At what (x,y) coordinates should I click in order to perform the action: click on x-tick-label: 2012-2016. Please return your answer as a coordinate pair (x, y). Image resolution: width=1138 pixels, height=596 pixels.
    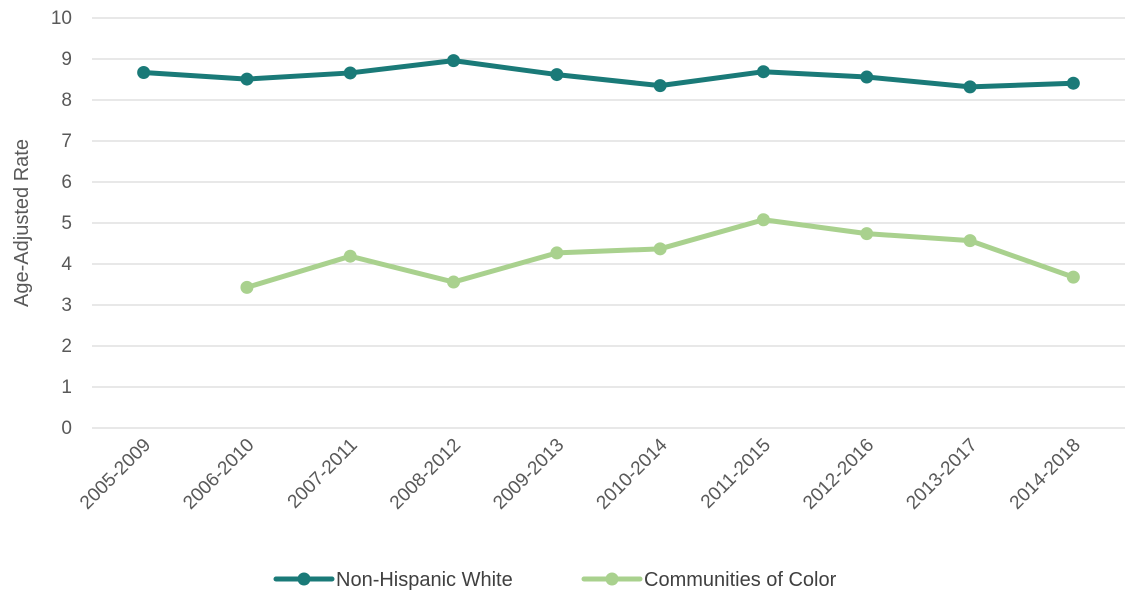
    Looking at the image, I should click on (838, 474).